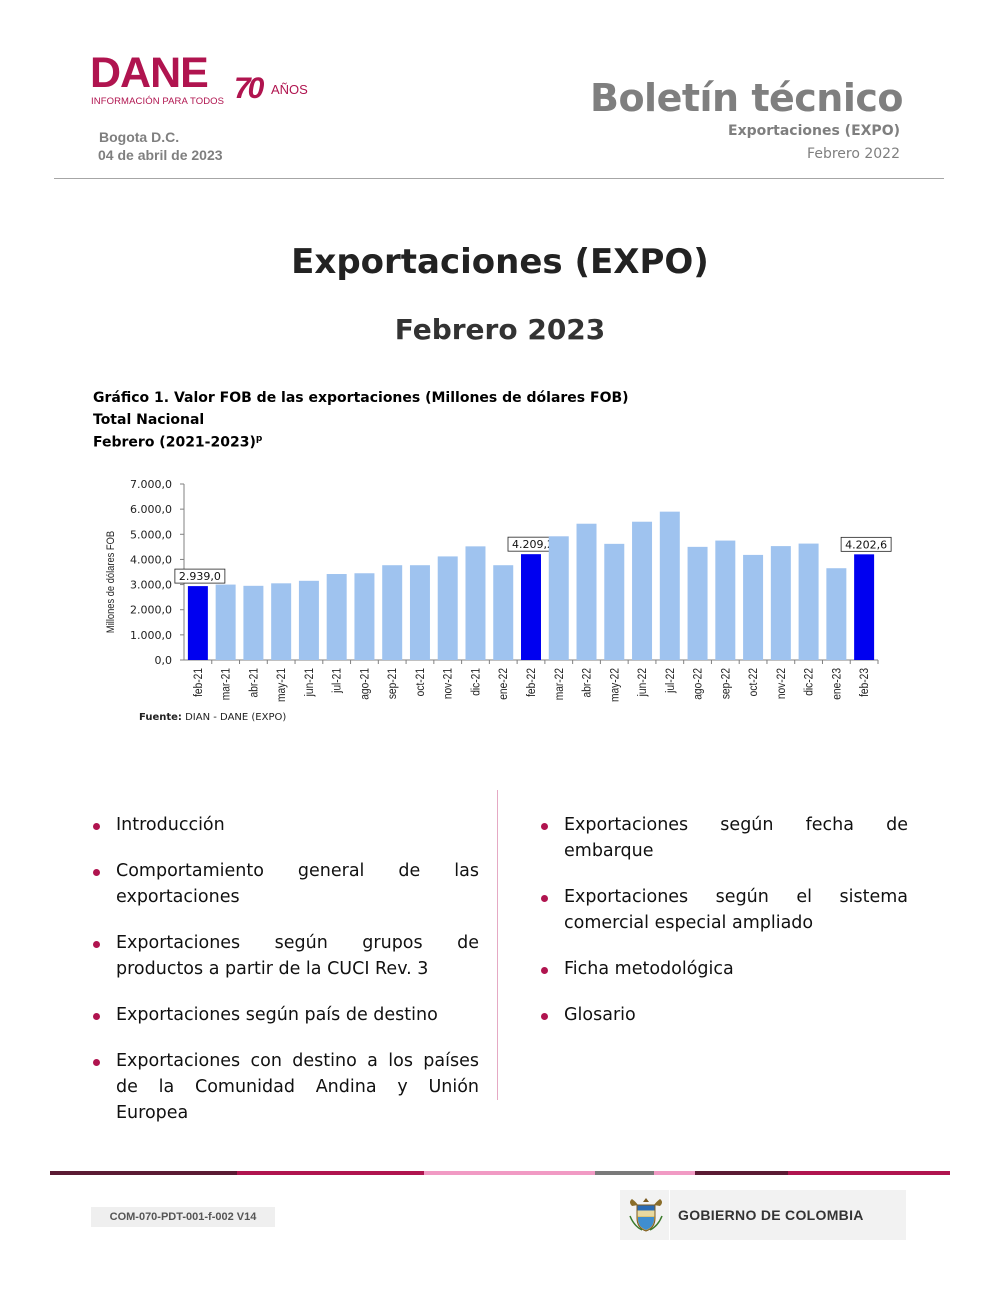 This screenshot has width=1000, height=1294. I want to click on chart-caption-period: Febrero (2021-2023)p, so click(177, 442).